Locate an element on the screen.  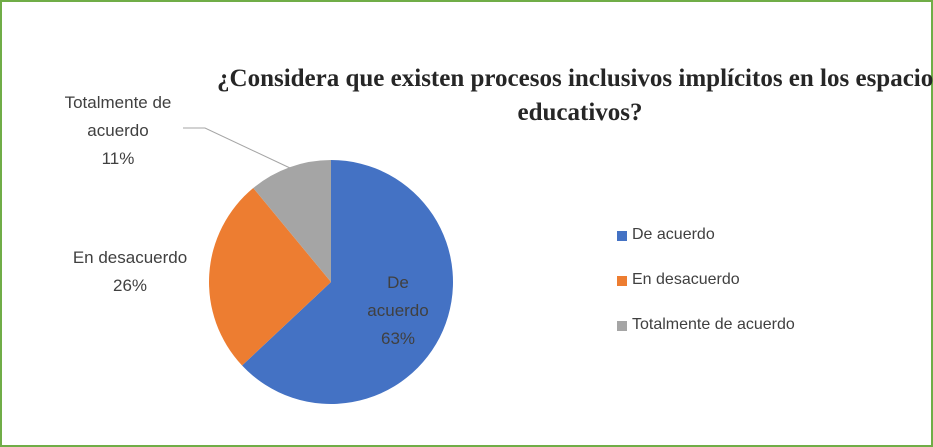
slice-label: Totalmente de acuerdo 11% is located at coordinates (118, 131).